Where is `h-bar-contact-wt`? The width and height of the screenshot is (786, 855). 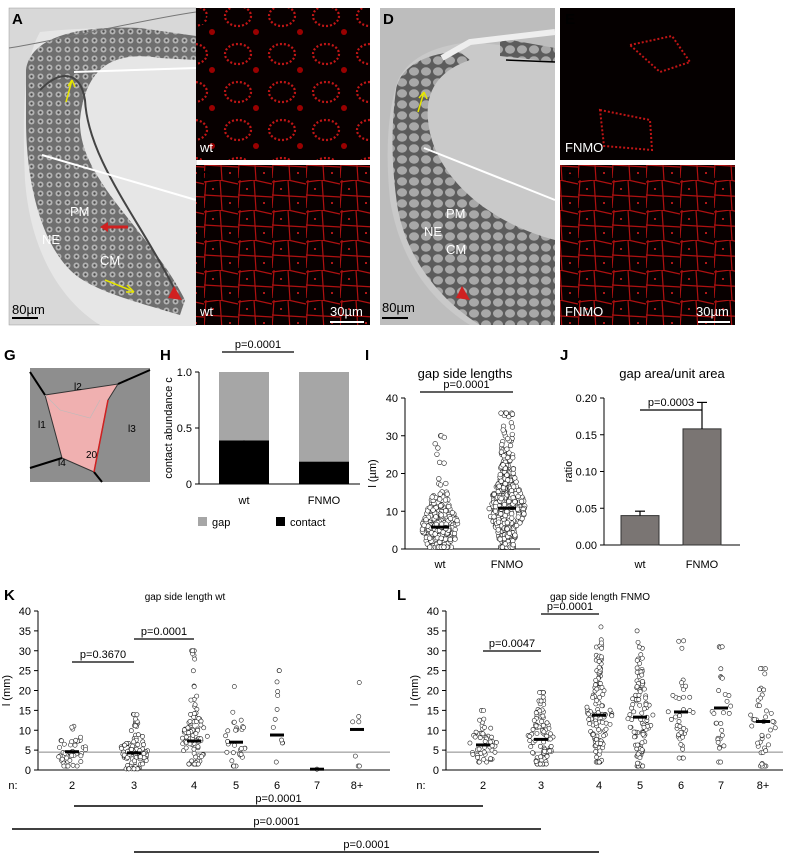 h-bar-contact-wt is located at coordinates (244, 462).